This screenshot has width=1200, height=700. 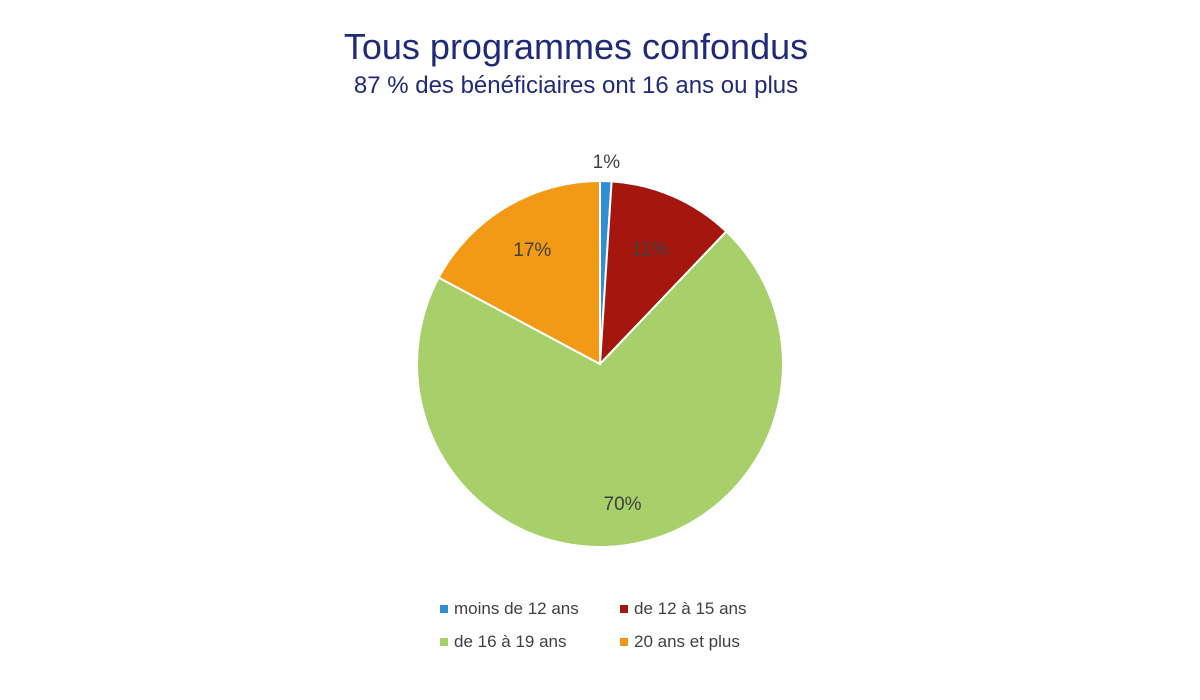 I want to click on pie-data-labels: 1% 11% 70% 17%, so click(x=590, y=333).